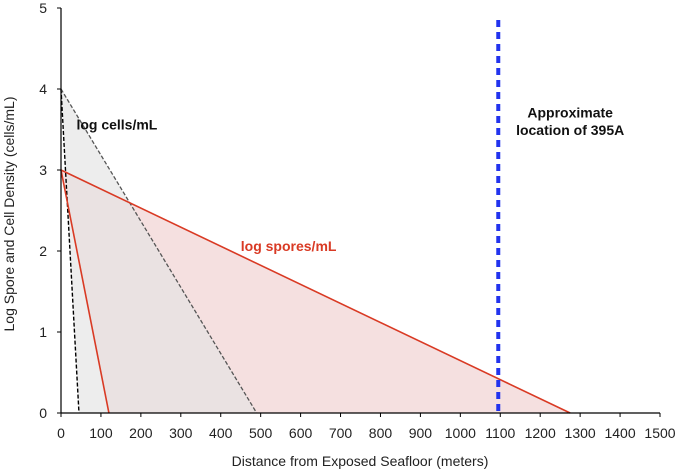 The image size is (680, 470). What do you see at coordinates (101, 433) in the screenshot?
I see `x-tick-label: 100` at bounding box center [101, 433].